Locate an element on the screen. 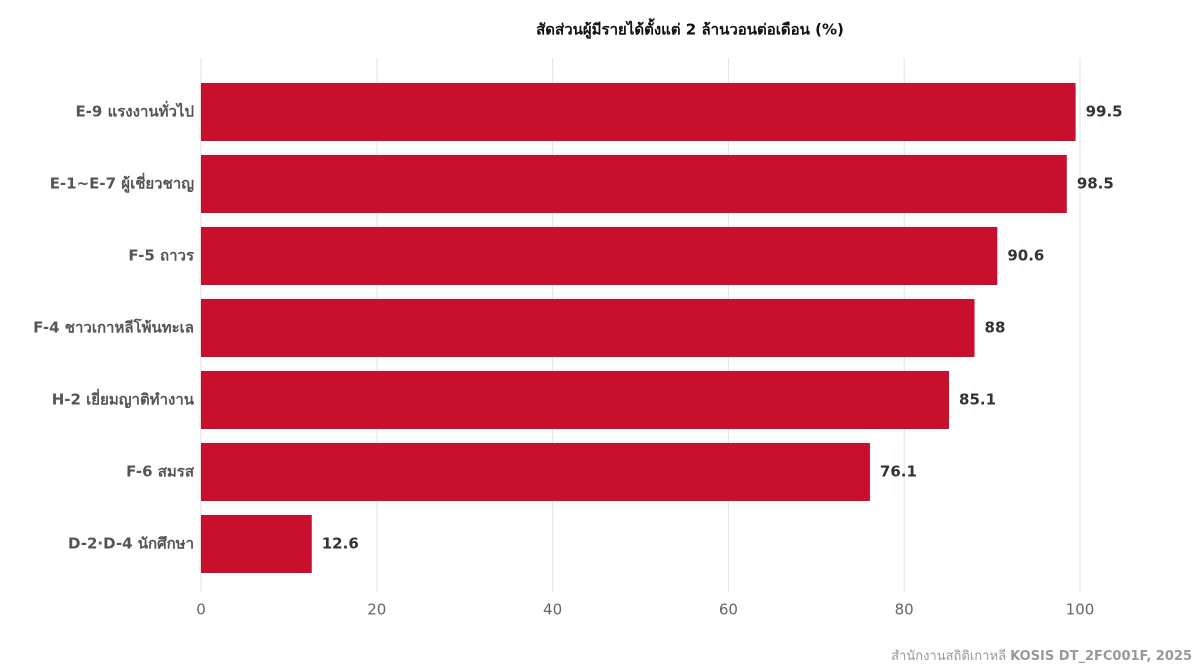 This screenshot has height=672, width=1200. source-org: สำนักงานสถิติเกาหลี is located at coordinates (948, 656).